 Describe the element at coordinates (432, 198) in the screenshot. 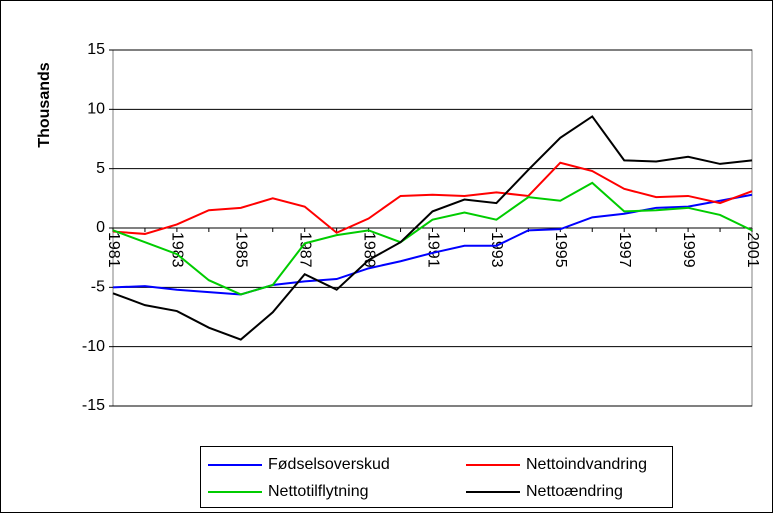

I see `series-line` at that location.